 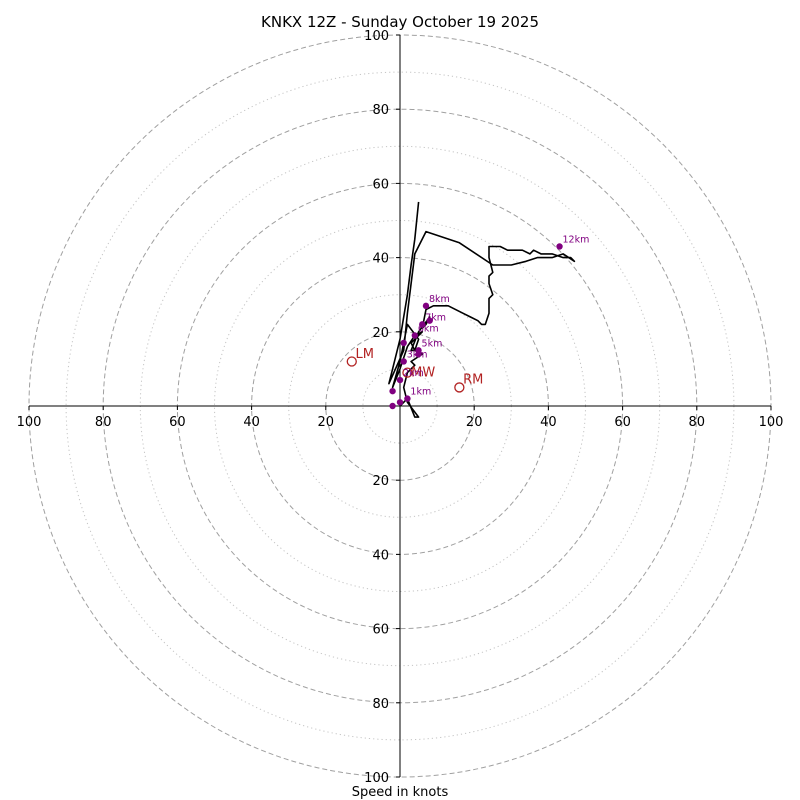 I want to click on storm-motion-mw-marker, so click(x=407, y=372).